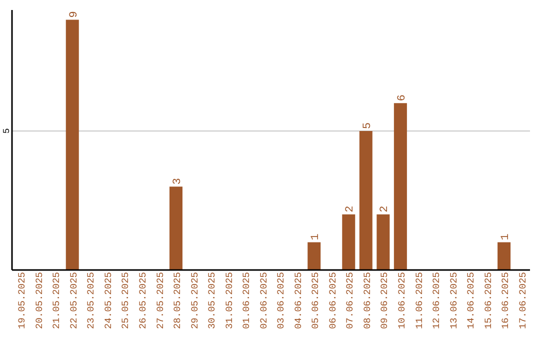 This screenshot has height=340, width=540. Describe the element at coordinates (367, 301) in the screenshot. I see `x-tick-label: 08.06.2025` at that location.